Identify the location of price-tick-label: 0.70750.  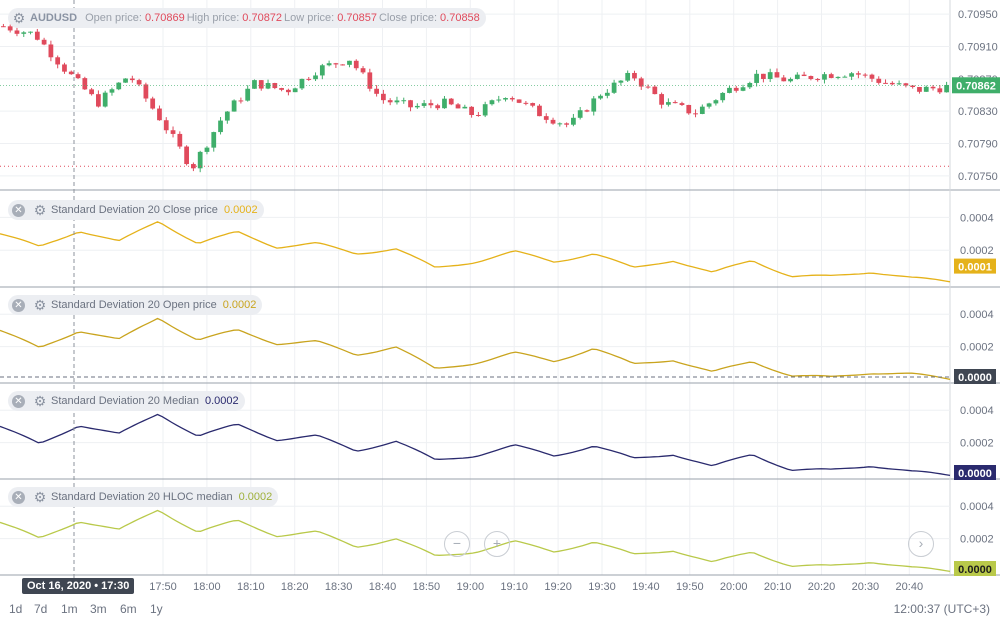
(978, 177).